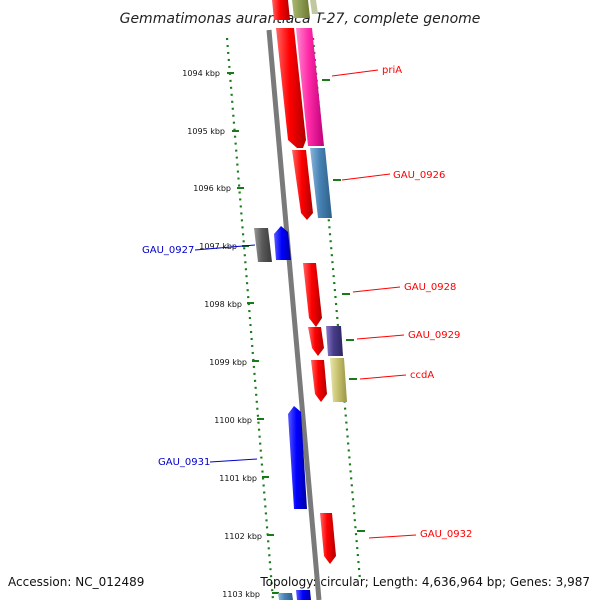 This screenshot has height=600, width=600. Describe the element at coordinates (355, 73) in the screenshot. I see `connector-priA` at that location.